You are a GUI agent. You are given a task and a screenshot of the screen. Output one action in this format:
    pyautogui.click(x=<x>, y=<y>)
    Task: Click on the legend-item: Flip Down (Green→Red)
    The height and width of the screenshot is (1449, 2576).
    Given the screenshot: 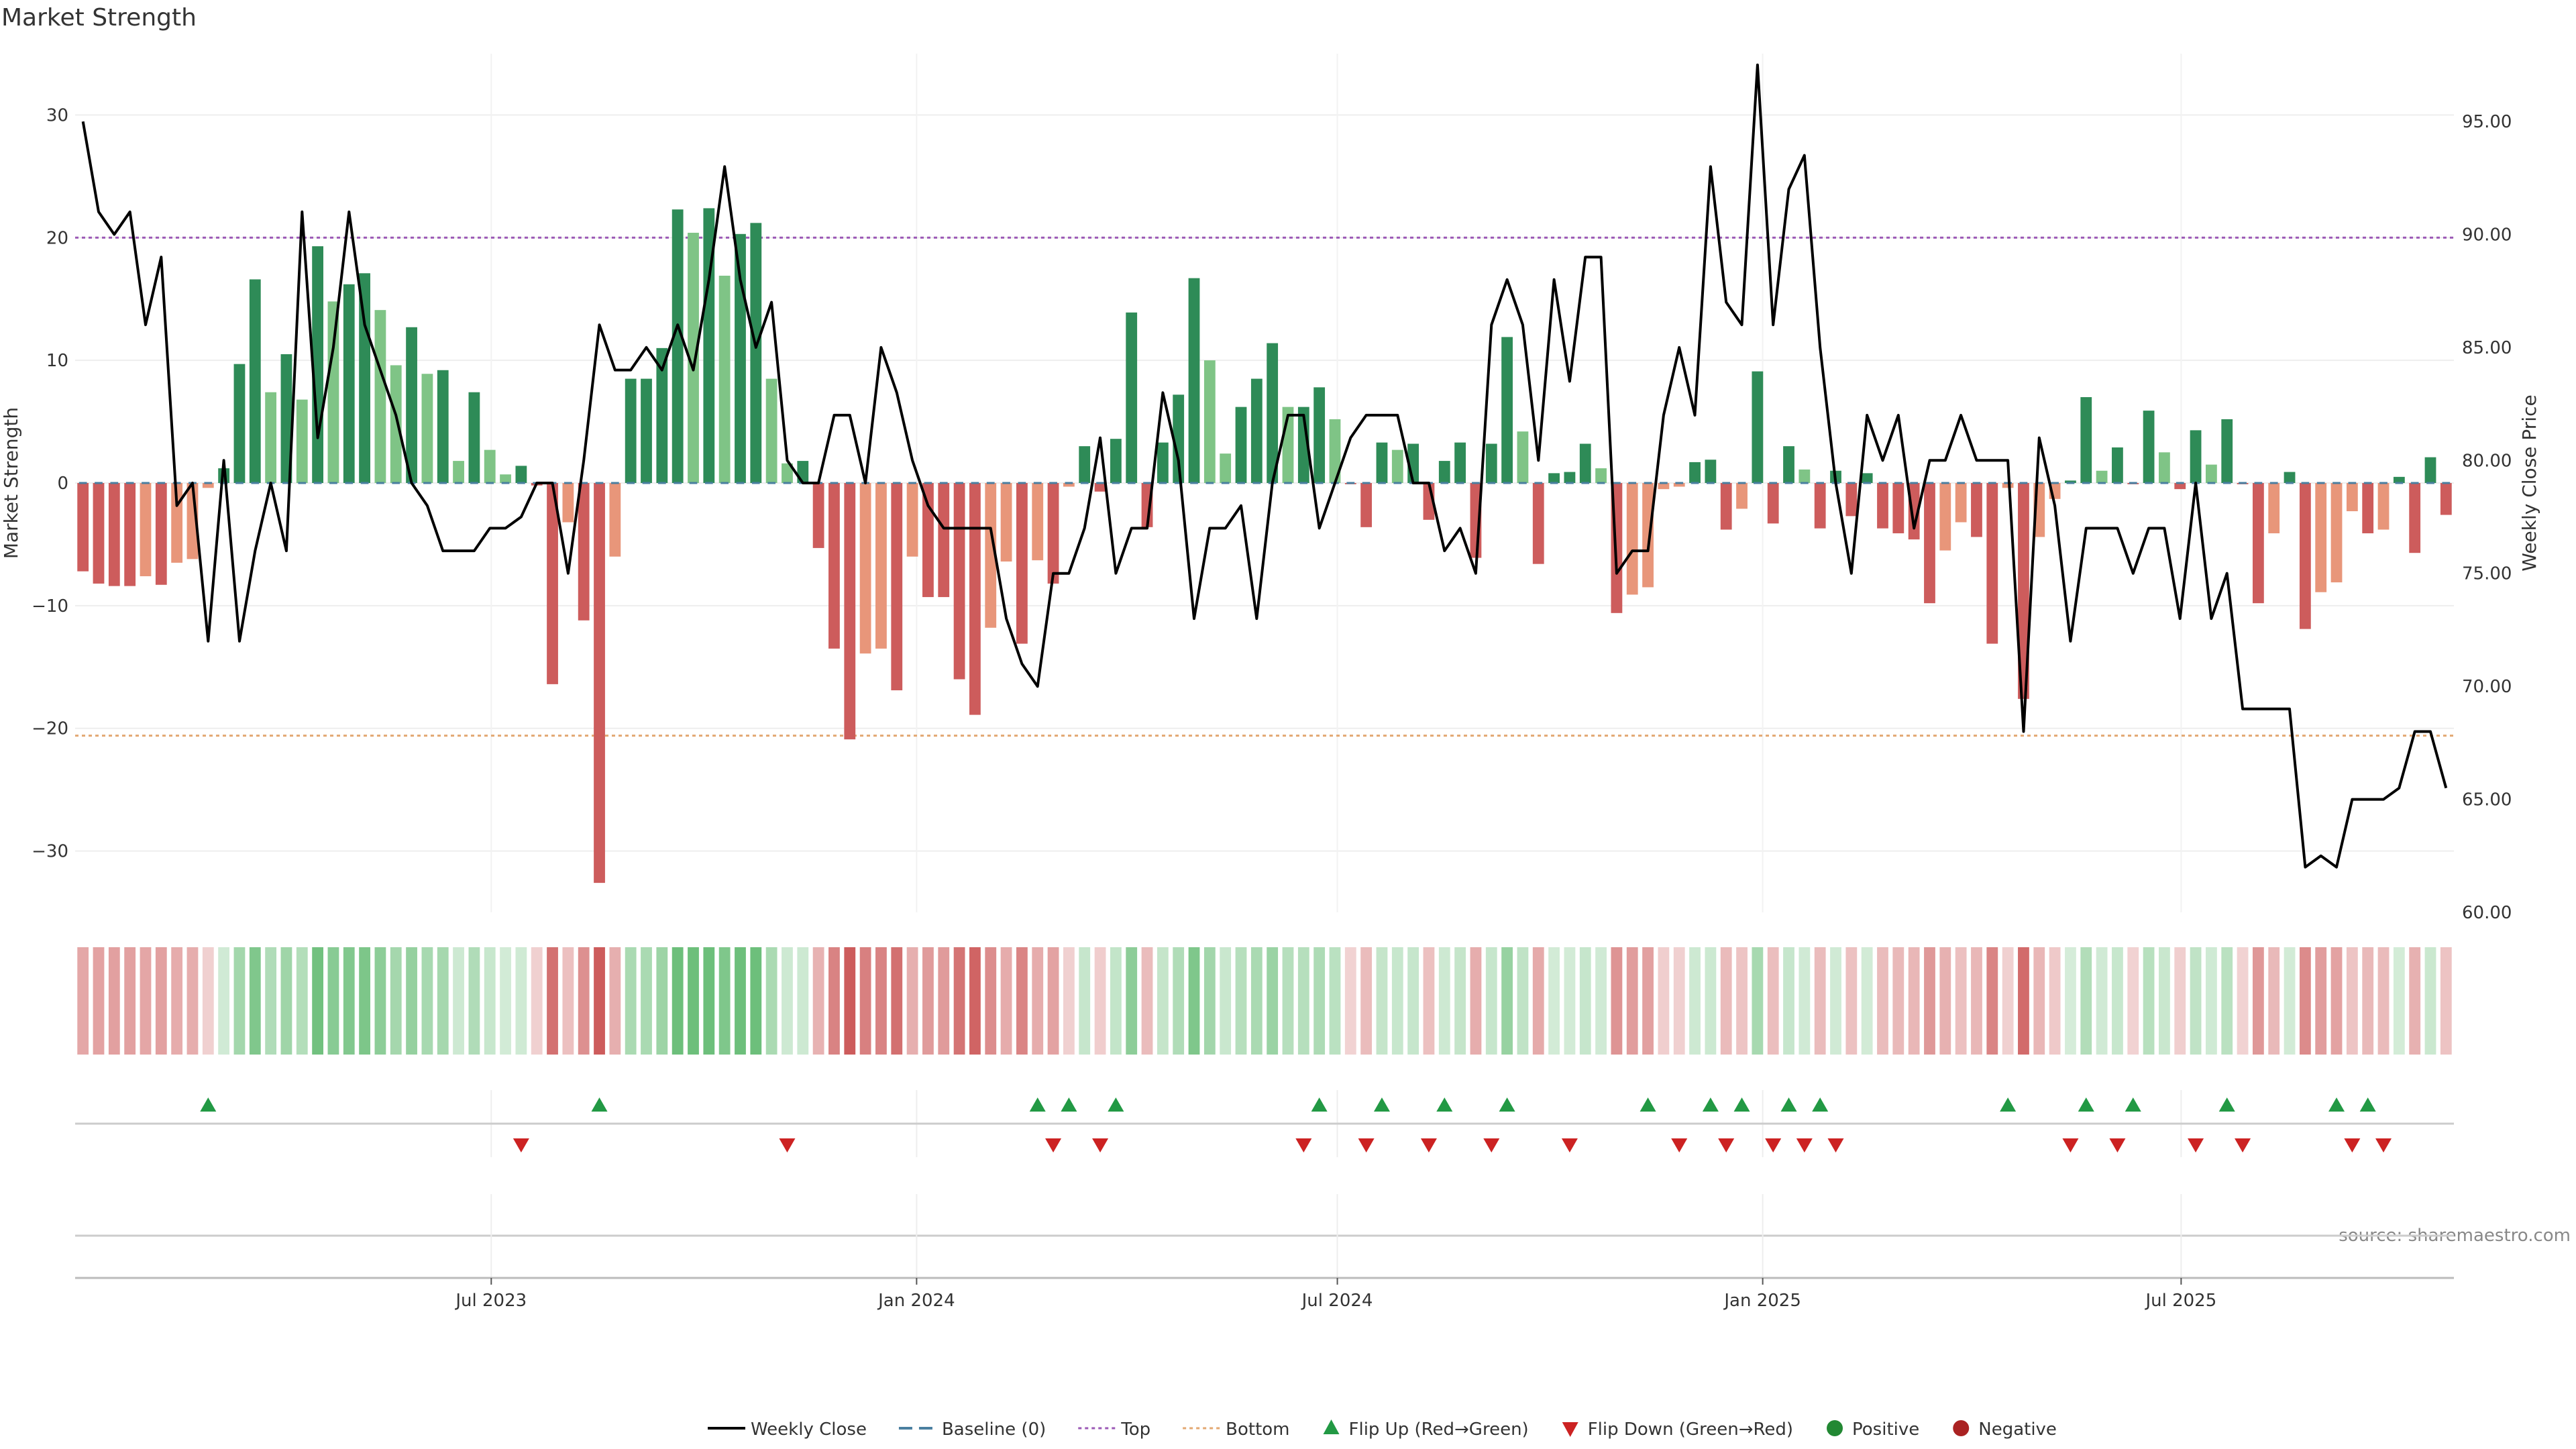 What is the action you would take?
    pyautogui.click(x=1677, y=1429)
    